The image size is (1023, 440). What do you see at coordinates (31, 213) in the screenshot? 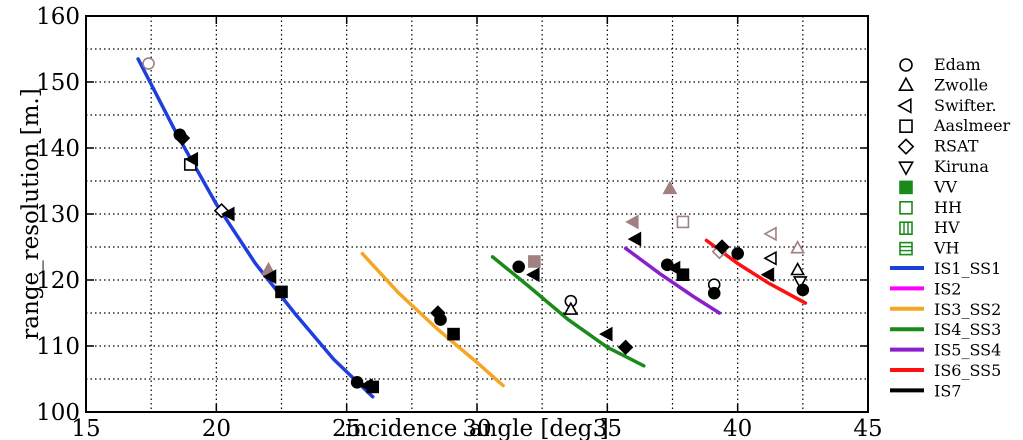
I see `y-axis-title: range_resolution [m.]` at bounding box center [31, 213].